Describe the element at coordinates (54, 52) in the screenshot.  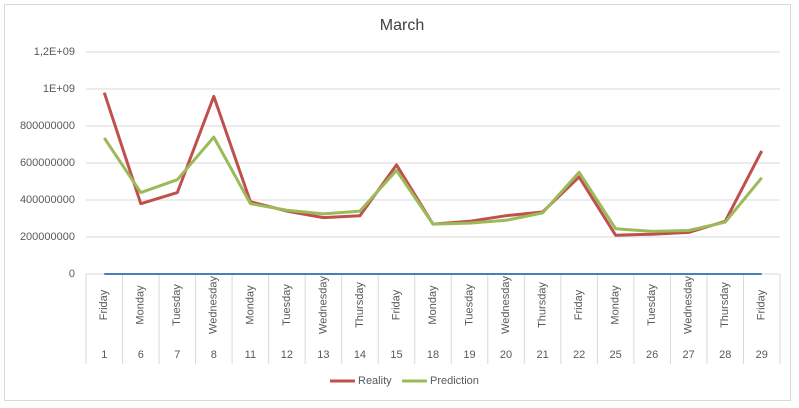
I see `y-tick-label: 1,2E+09` at that location.